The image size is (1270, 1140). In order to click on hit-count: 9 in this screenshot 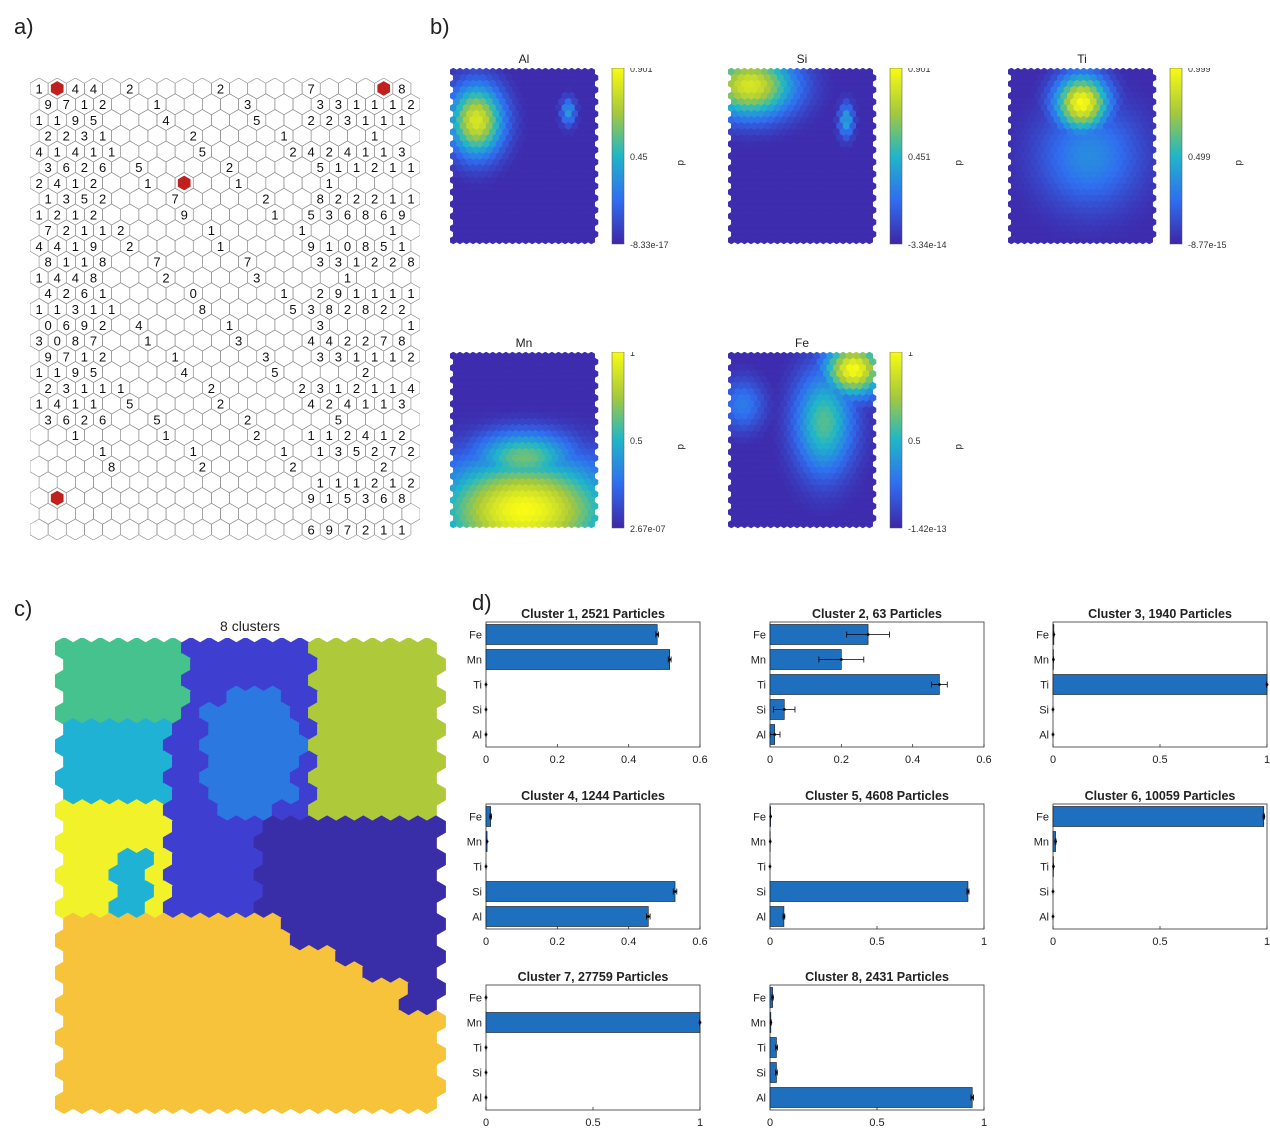, I will do `click(401, 214)`.